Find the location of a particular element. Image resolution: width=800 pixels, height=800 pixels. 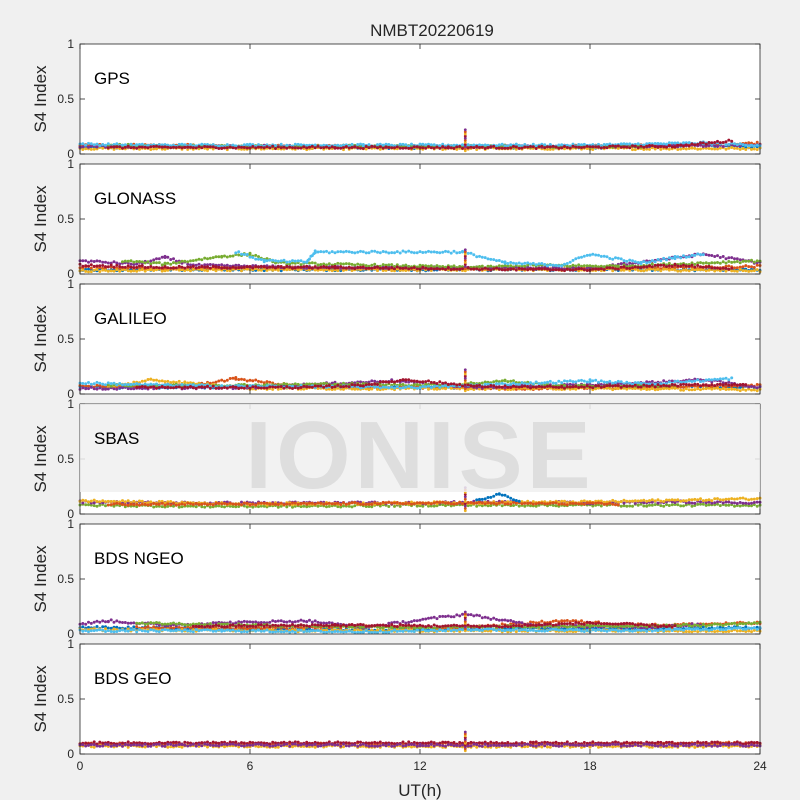

axes-background is located at coordinates (420, 219).